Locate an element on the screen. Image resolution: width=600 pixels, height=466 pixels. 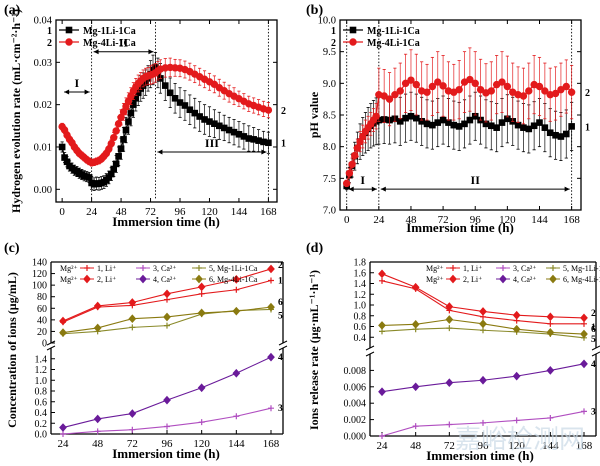
y-tick-label: 0.0 is located at coordinates (41, 435).